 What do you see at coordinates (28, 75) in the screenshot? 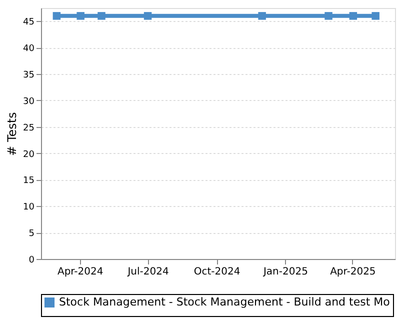
I see `y-tick-label: 35` at bounding box center [28, 75].